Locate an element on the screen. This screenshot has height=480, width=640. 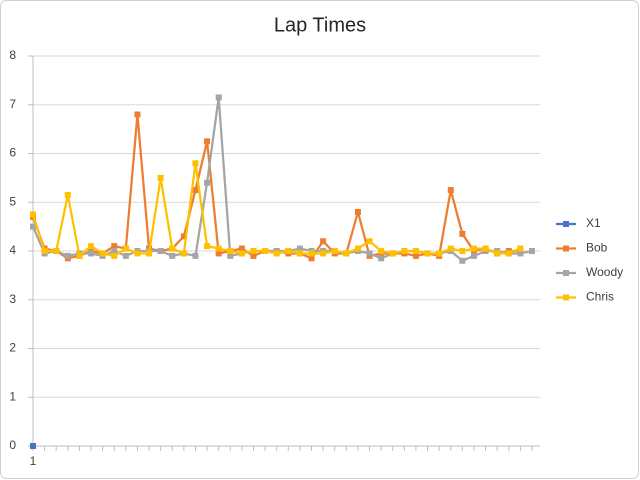
y-tick-label: 1 is located at coordinates (12, 396).